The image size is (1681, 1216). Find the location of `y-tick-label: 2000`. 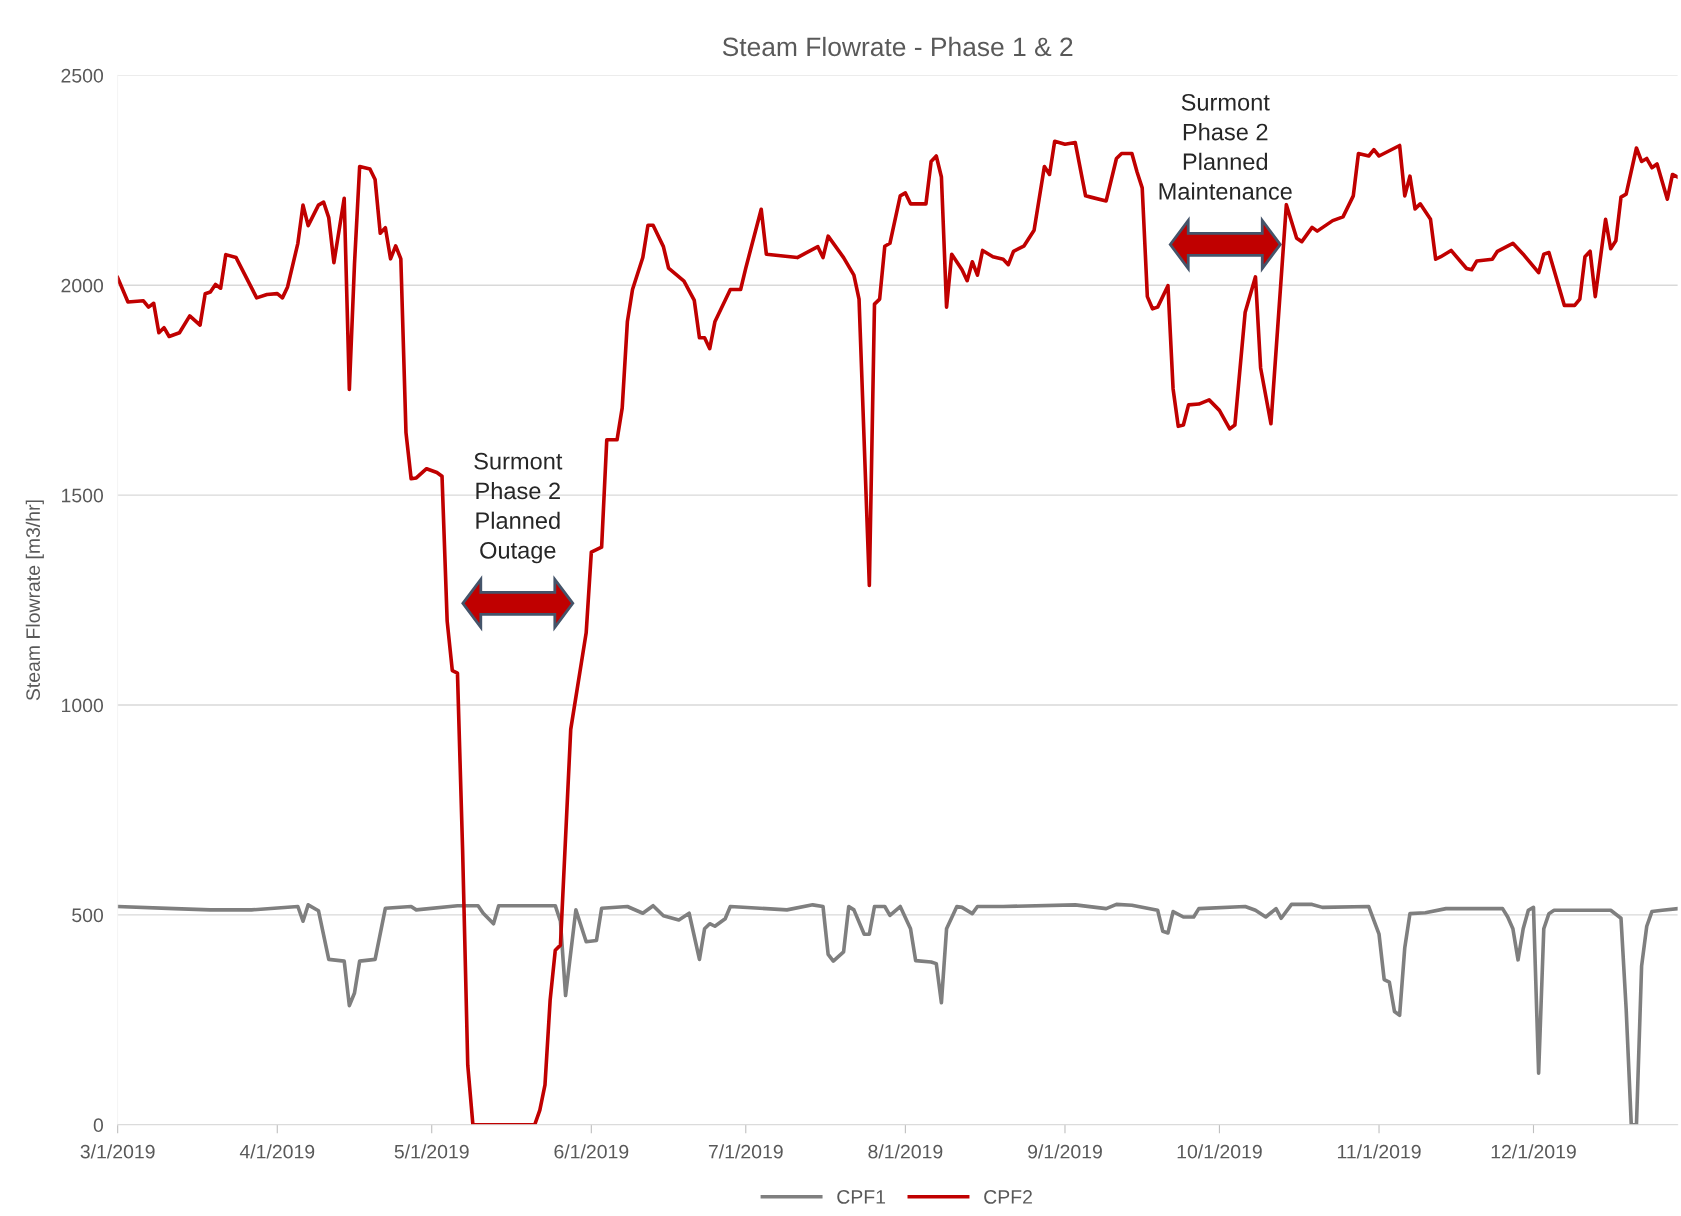

y-tick-label: 2000 is located at coordinates (82, 285).